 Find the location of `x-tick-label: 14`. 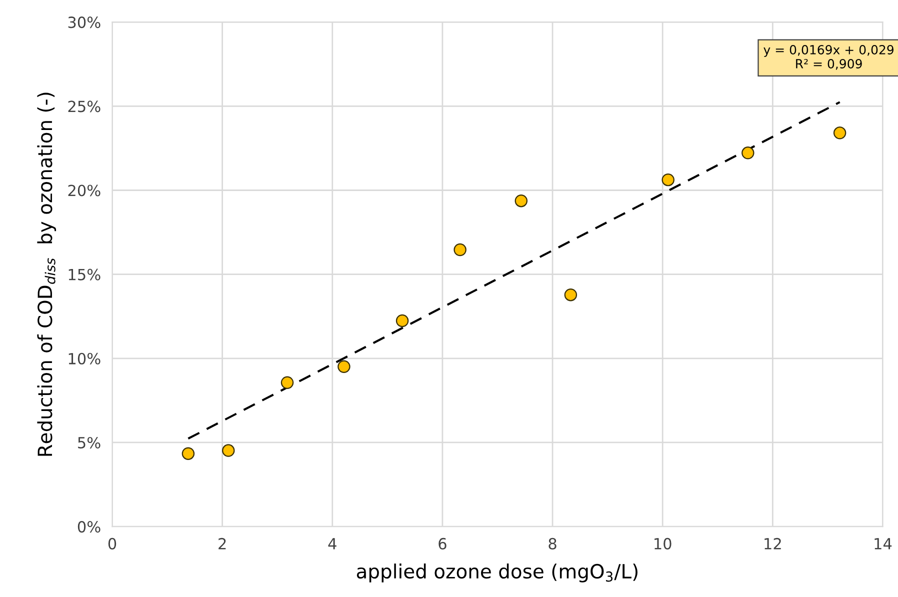

x-tick-label: 14 is located at coordinates (883, 544).